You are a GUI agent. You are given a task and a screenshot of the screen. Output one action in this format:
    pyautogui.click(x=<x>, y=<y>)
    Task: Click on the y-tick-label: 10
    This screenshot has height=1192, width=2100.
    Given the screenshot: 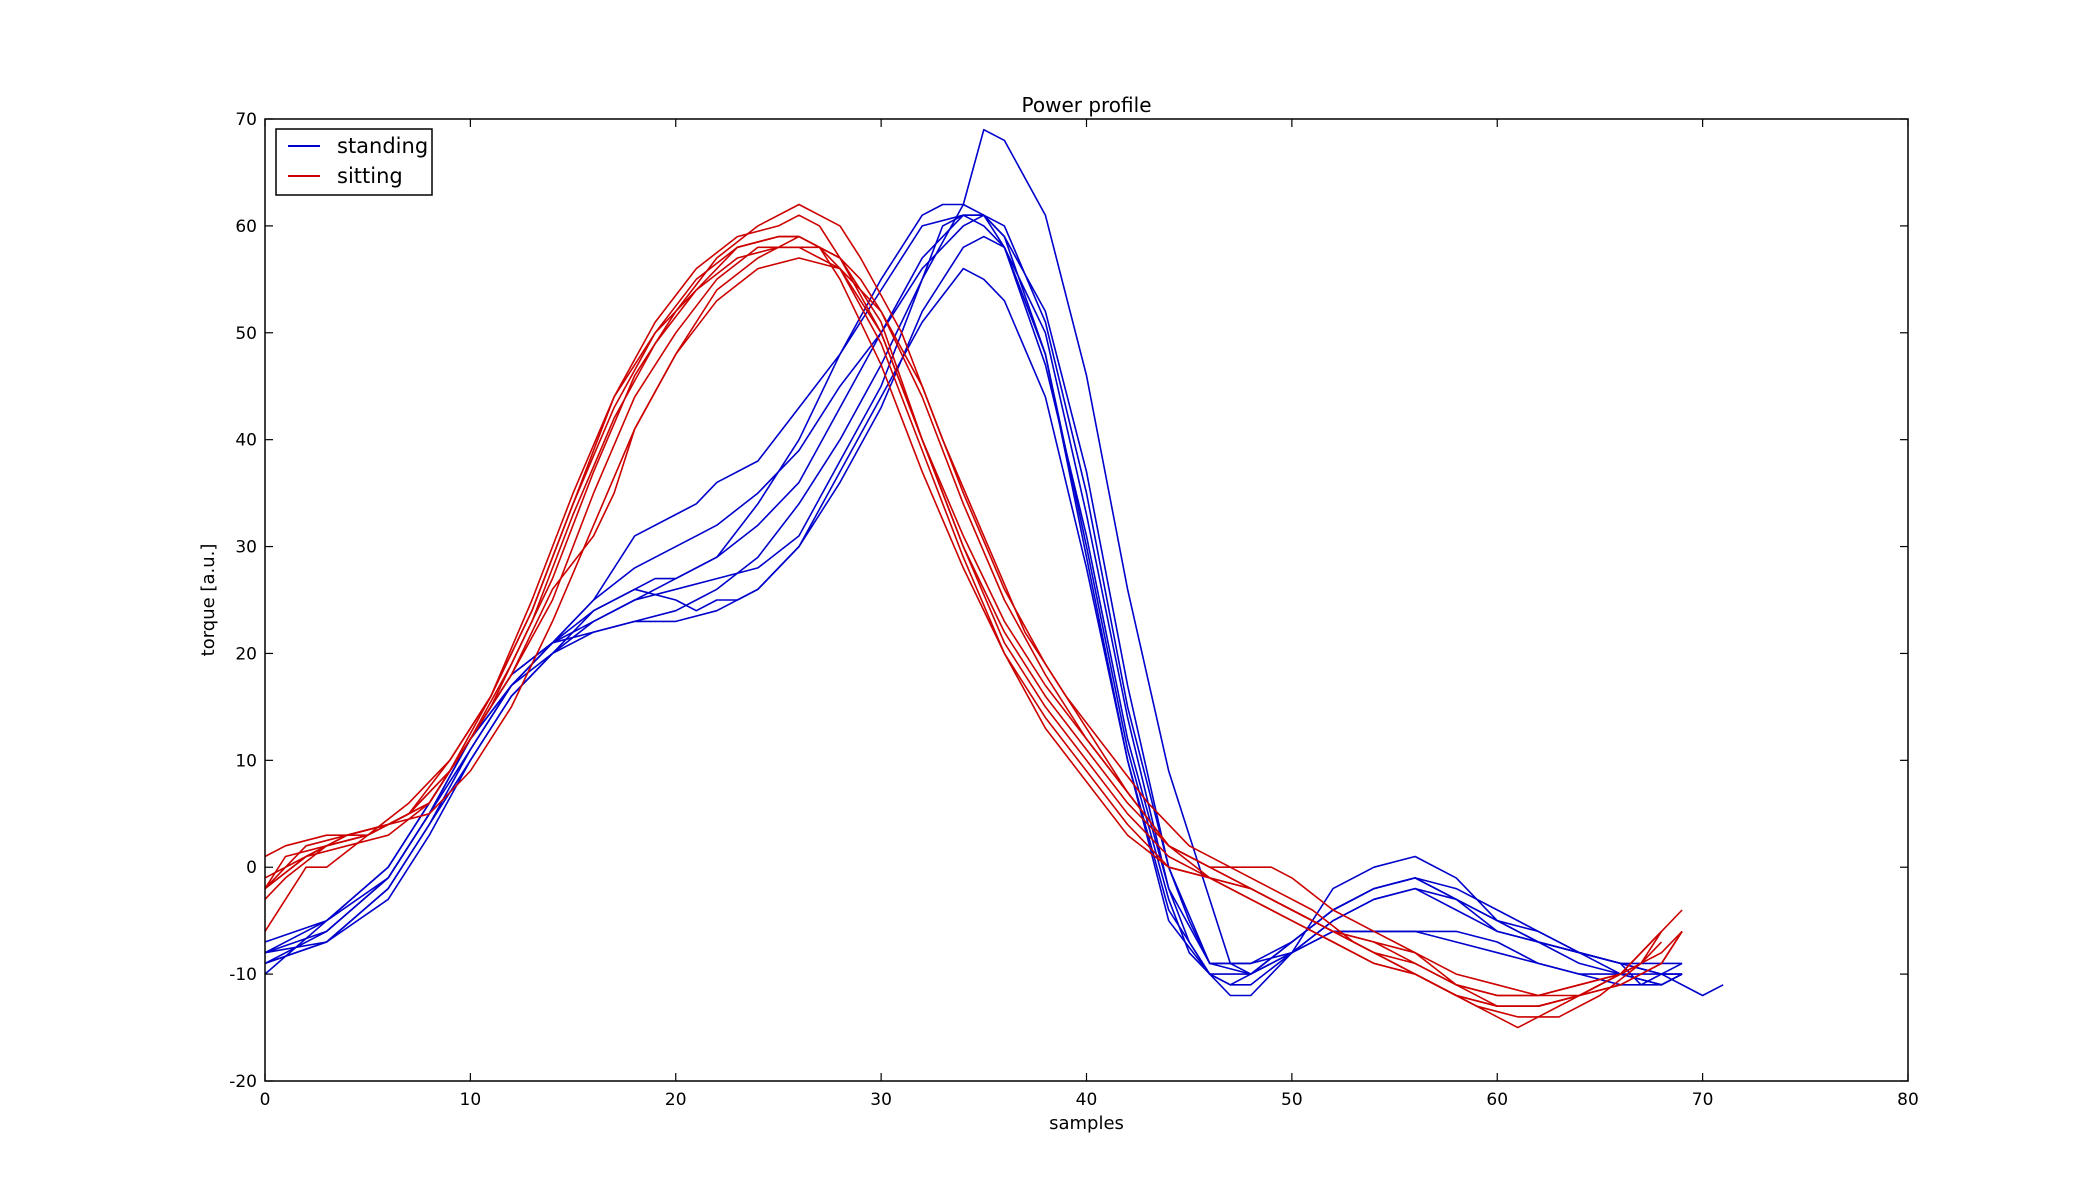 What is the action you would take?
    pyautogui.click(x=246, y=761)
    